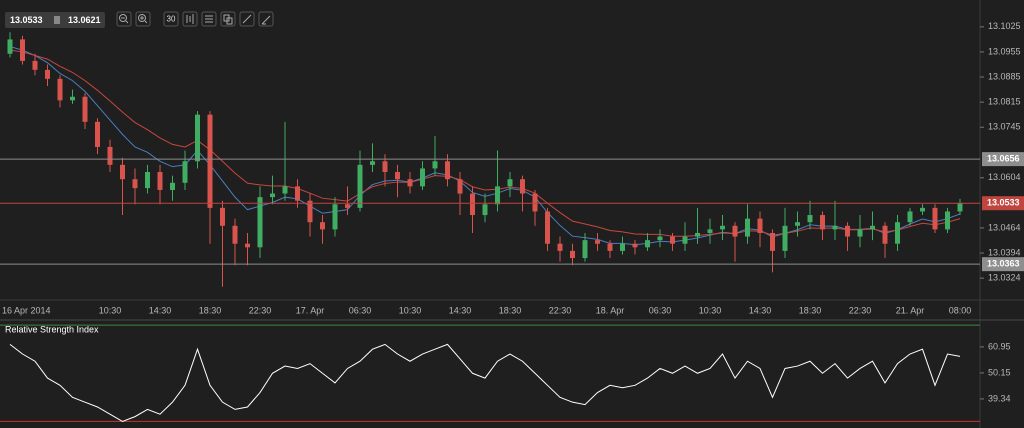  Describe the element at coordinates (1004, 102) in the screenshot. I see `y-tick-label: 13.0815` at that location.